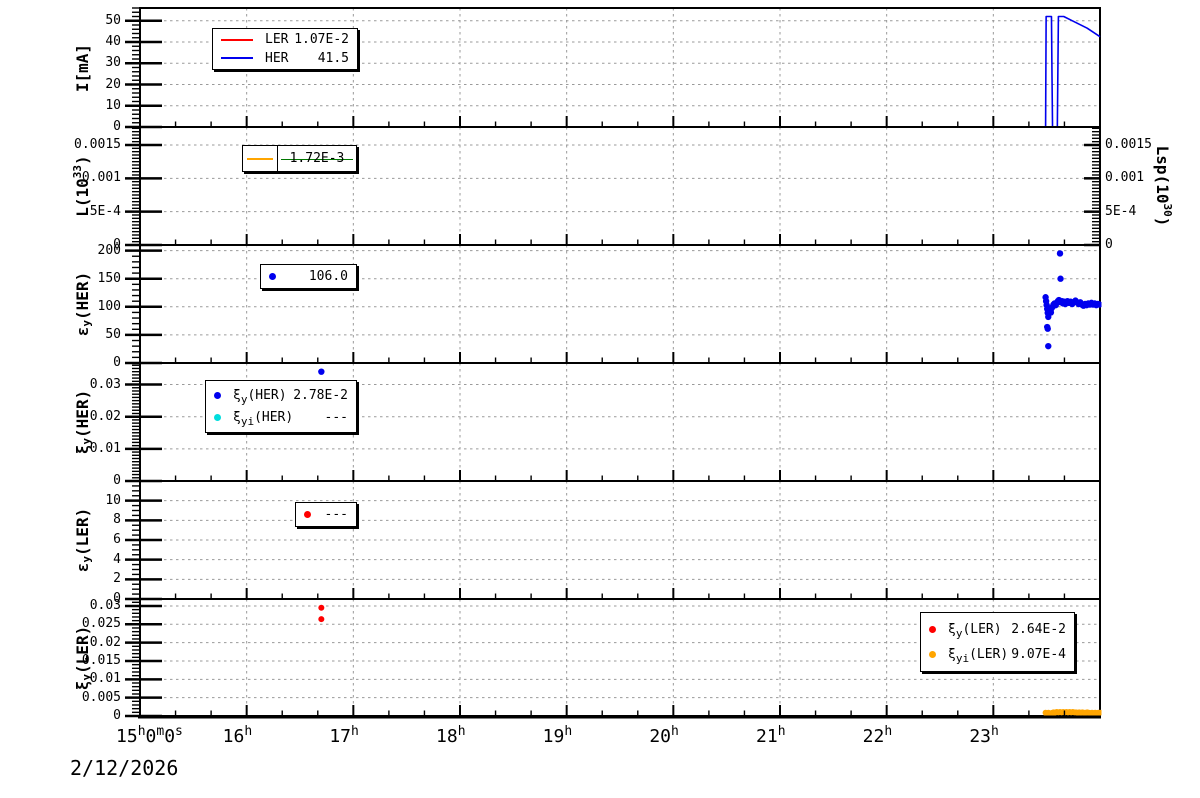 The width and height of the screenshot is (1200, 798). I want to click on legend-luminosity: 1.72E-3, so click(299, 158).